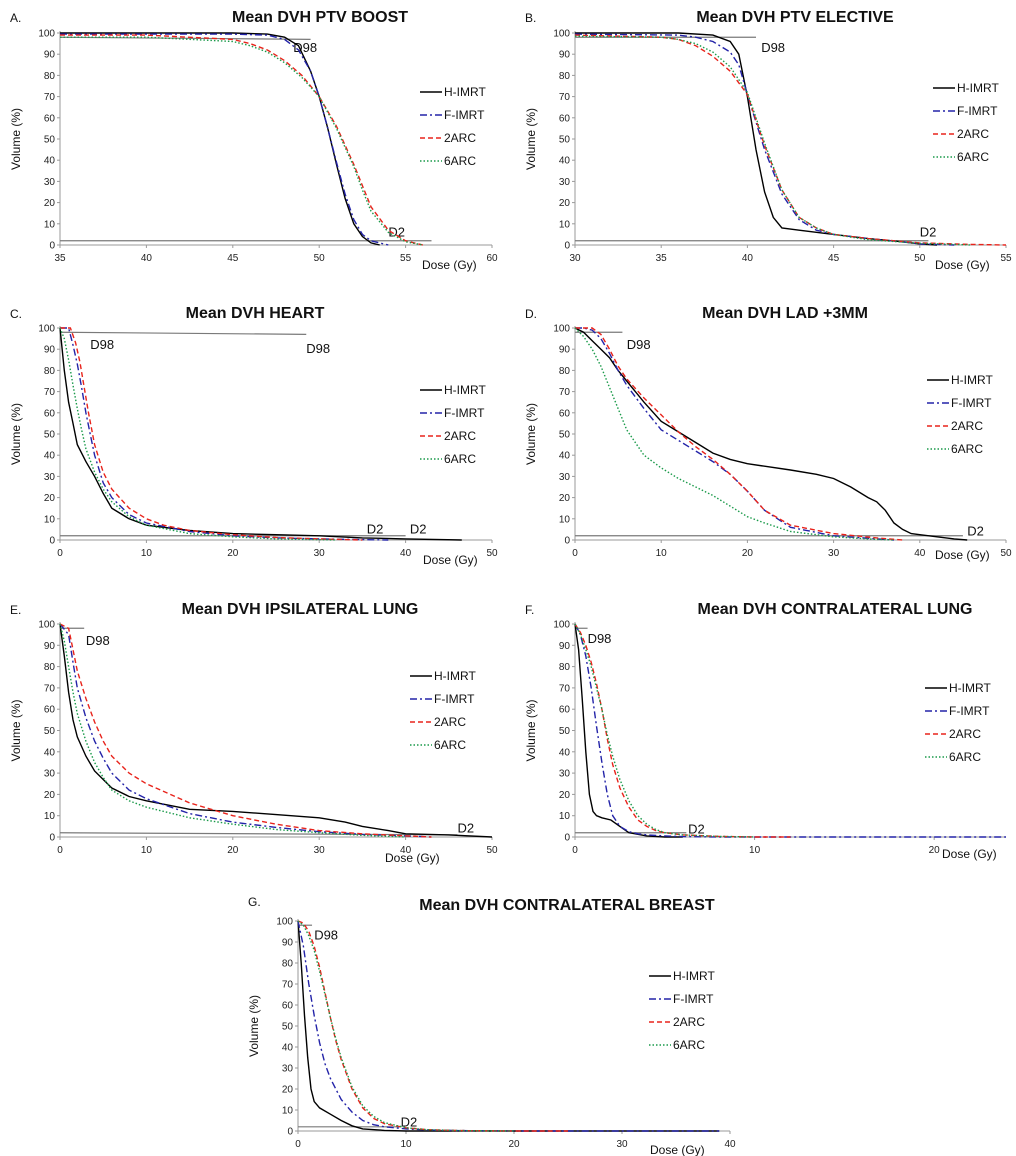 This screenshot has width=1016, height=1156. What do you see at coordinates (530, 18) in the screenshot?
I see `panel-label: B.` at bounding box center [530, 18].